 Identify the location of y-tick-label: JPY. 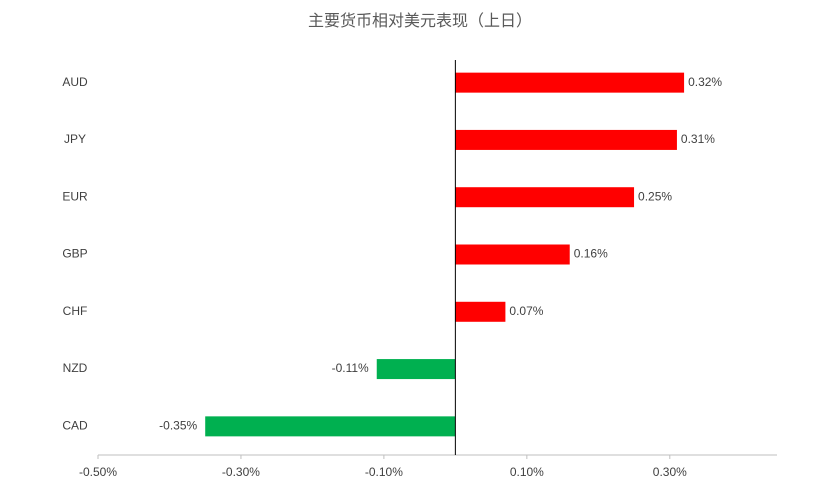
(75, 139).